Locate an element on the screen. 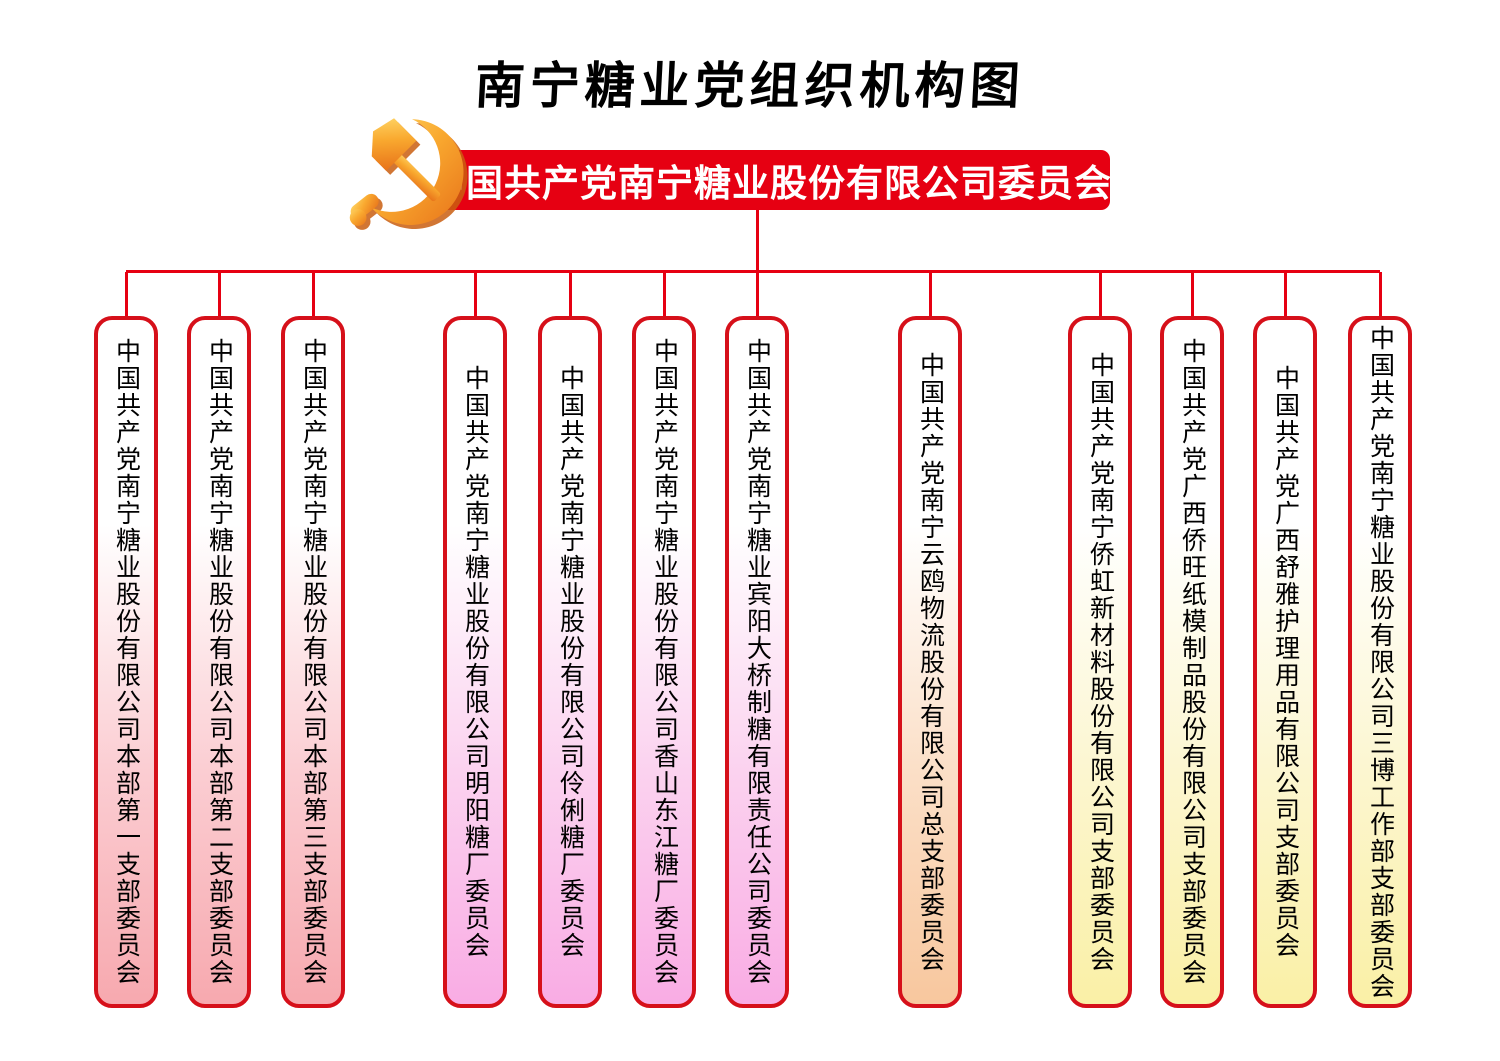 Image resolution: width=1500 pixels, height=1061 pixels. branch-box: 中国共产党广西舒雅护理用品有限公司支部委员会 is located at coordinates (1285, 662).